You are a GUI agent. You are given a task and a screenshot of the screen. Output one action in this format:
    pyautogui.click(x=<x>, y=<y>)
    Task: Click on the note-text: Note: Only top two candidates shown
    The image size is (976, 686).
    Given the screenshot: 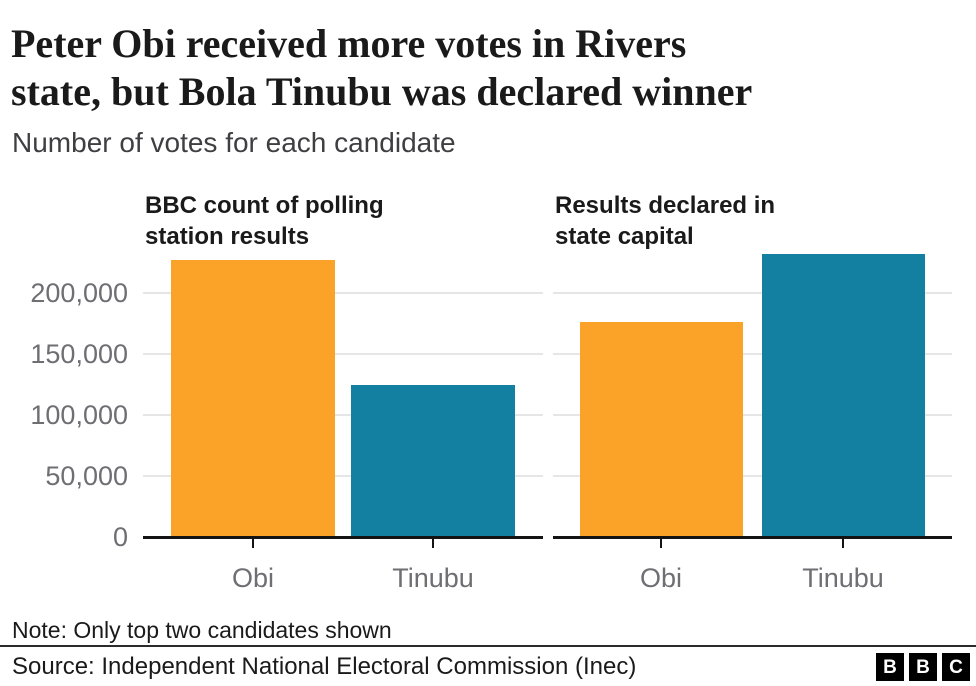 What is the action you would take?
    pyautogui.click(x=202, y=630)
    